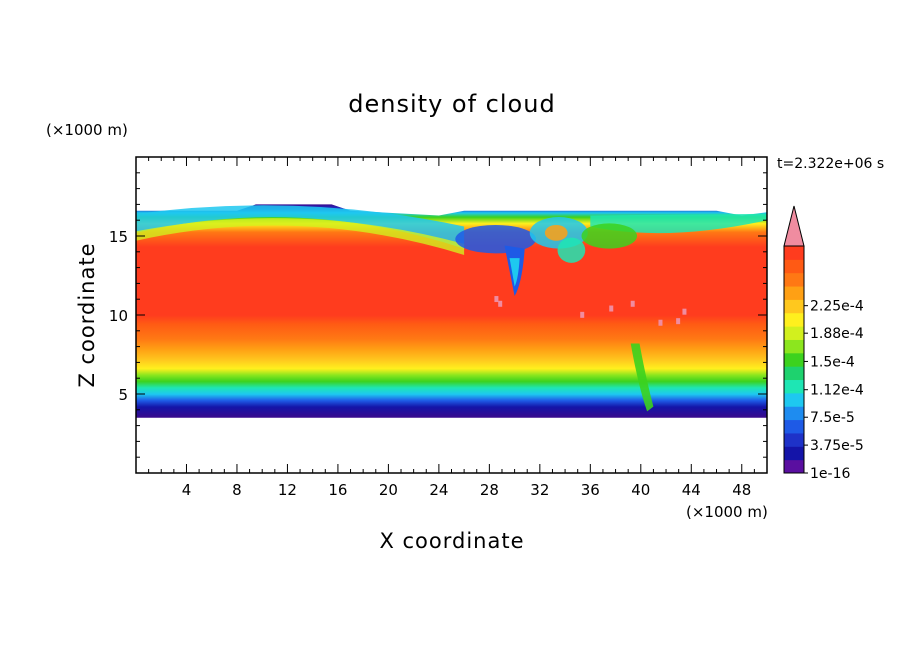 This screenshot has height=654, width=904. I want to click on x-tick-label: 28, so click(489, 490).